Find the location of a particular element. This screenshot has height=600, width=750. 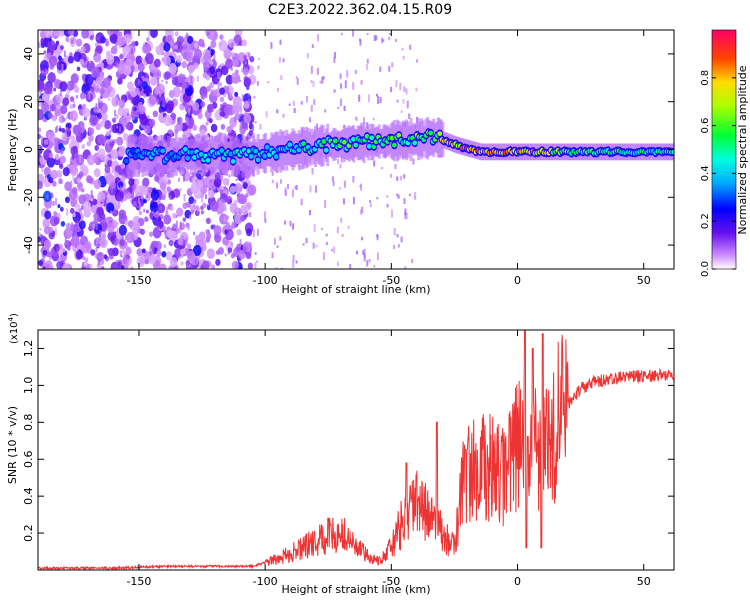

colorbar-tick-label: 0.6 is located at coordinates (705, 126).